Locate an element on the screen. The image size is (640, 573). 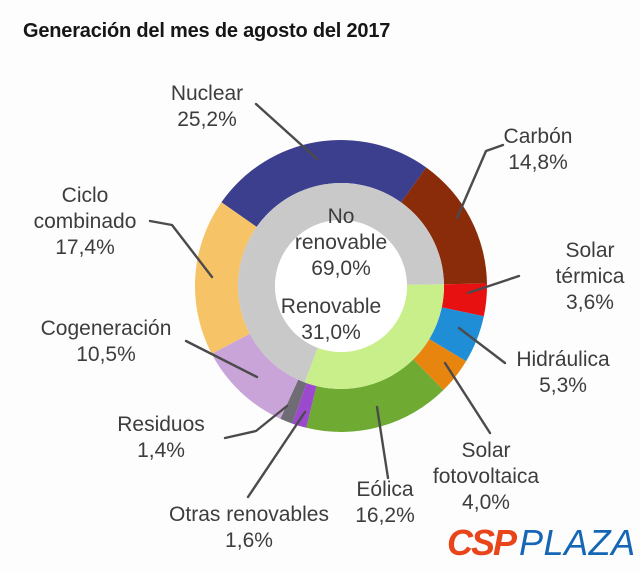
callout-solar-termica: Solar térmica 3,6% is located at coordinates (590, 276).